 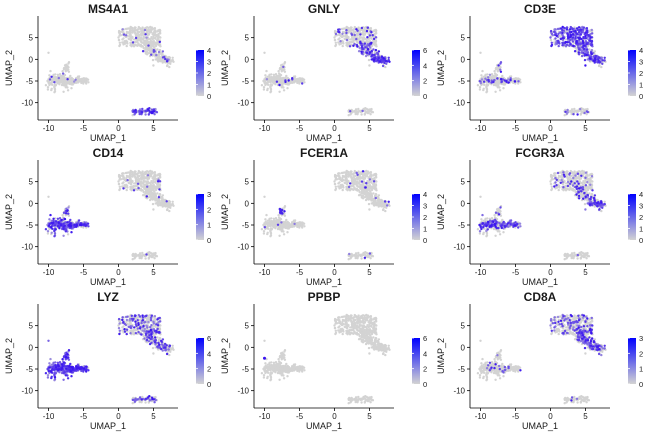 I want to click on y-tick-label: 5, so click(x=31, y=182).